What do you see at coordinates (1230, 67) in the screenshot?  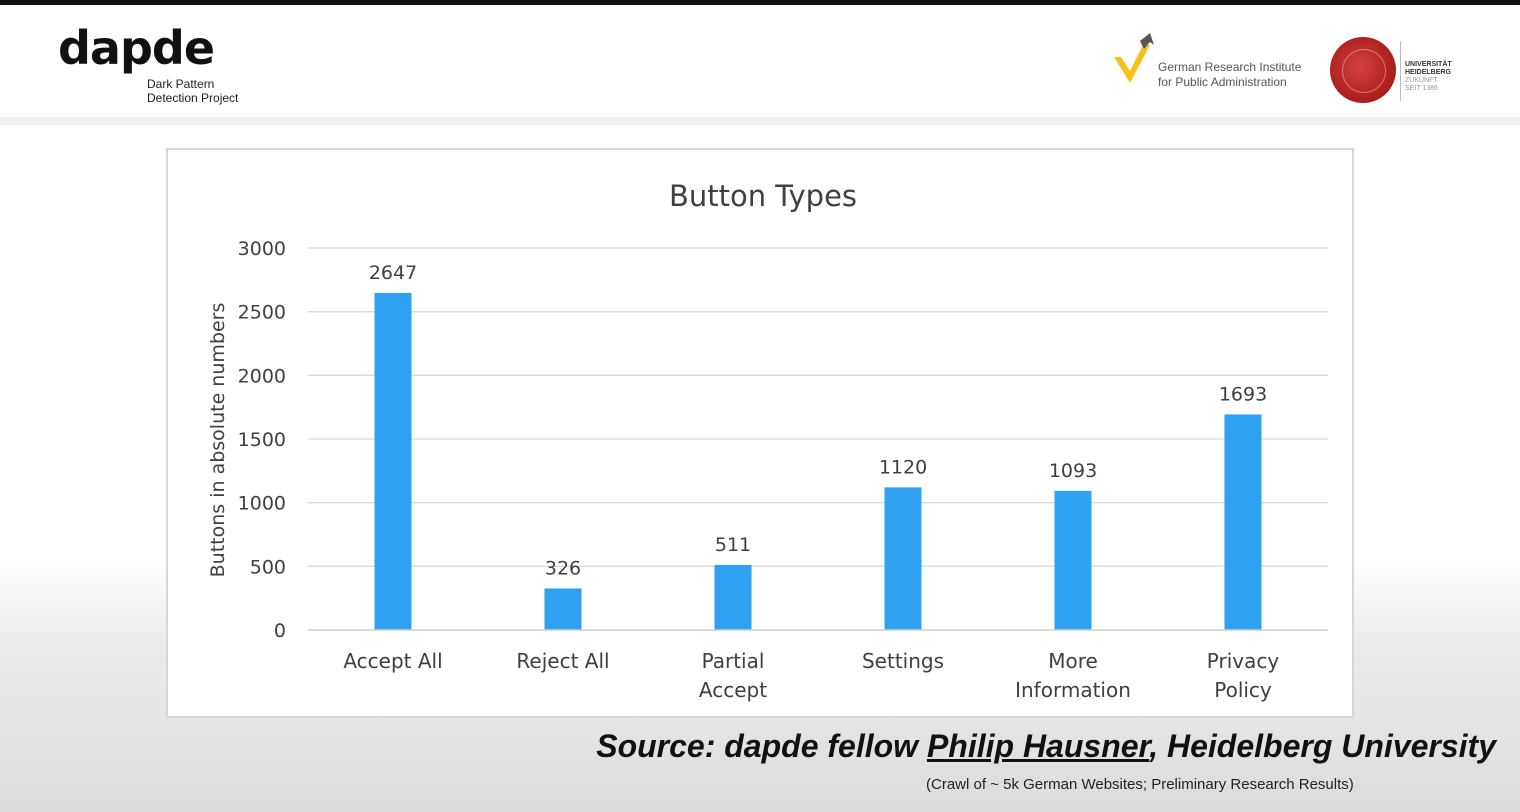 I see `institute-name-line1: German Research Institute` at bounding box center [1230, 67].